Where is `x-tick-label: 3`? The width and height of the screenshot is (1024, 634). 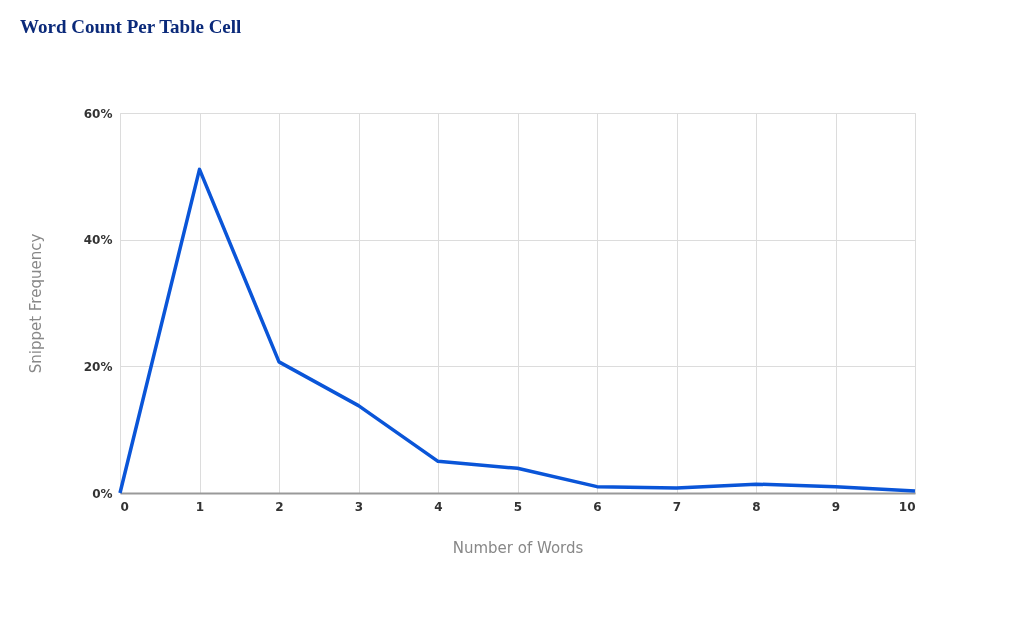 x-tick-label: 3 is located at coordinates (359, 506).